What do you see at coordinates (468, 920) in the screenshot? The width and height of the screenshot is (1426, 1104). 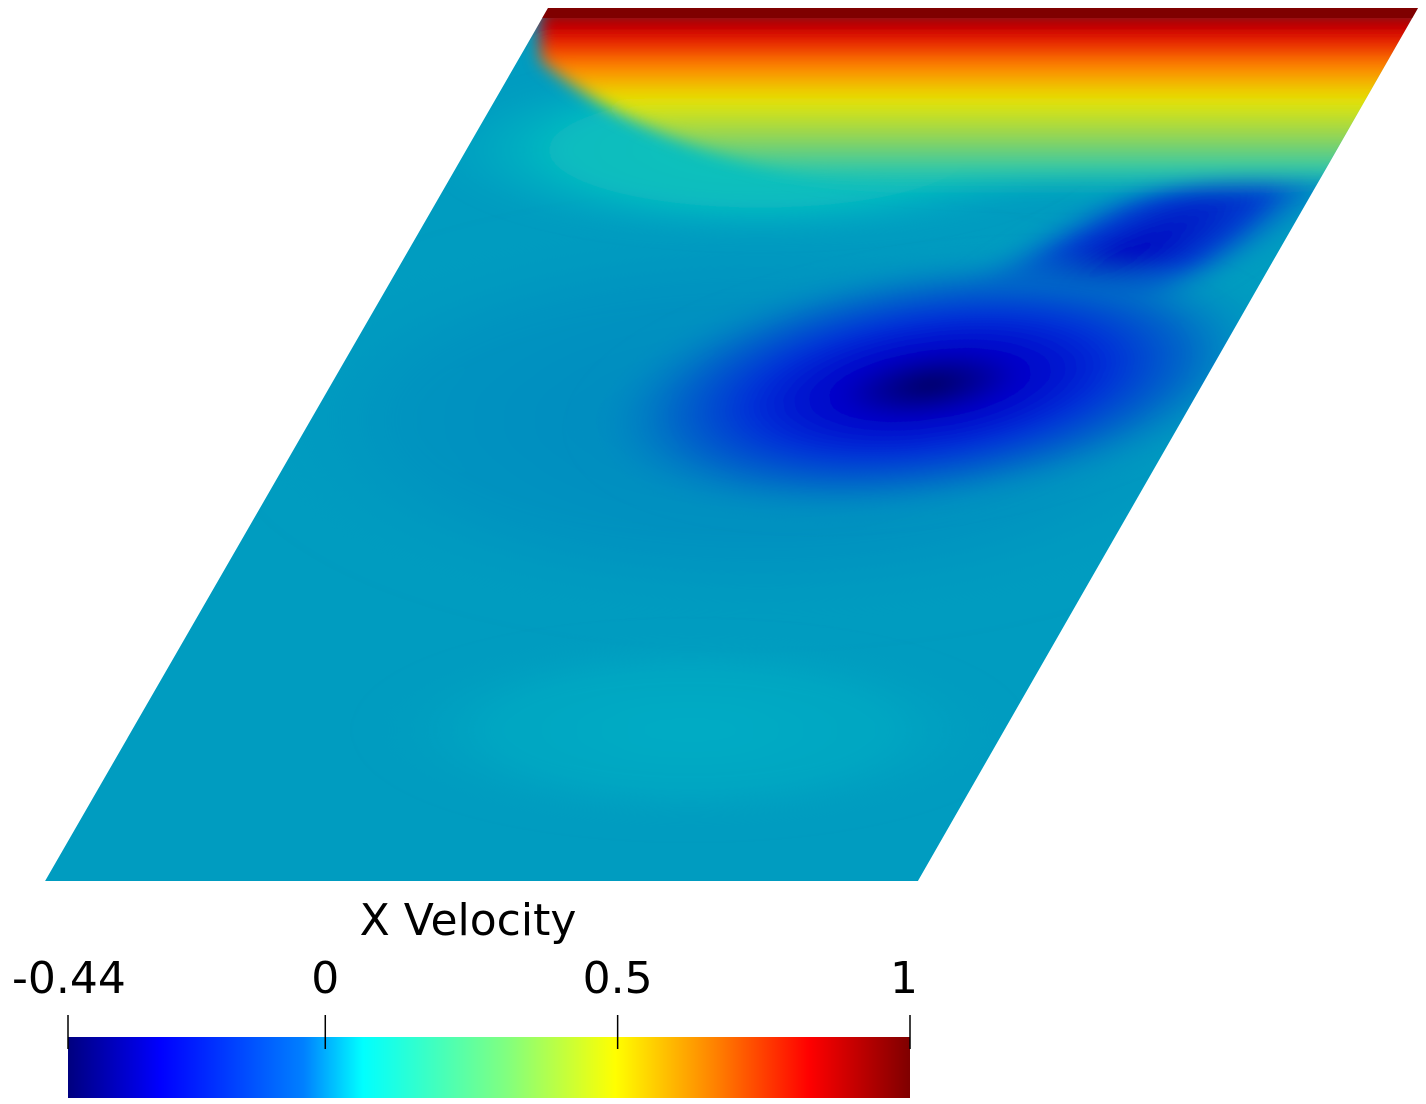 I see `colorbar-title: X Velocity` at bounding box center [468, 920].